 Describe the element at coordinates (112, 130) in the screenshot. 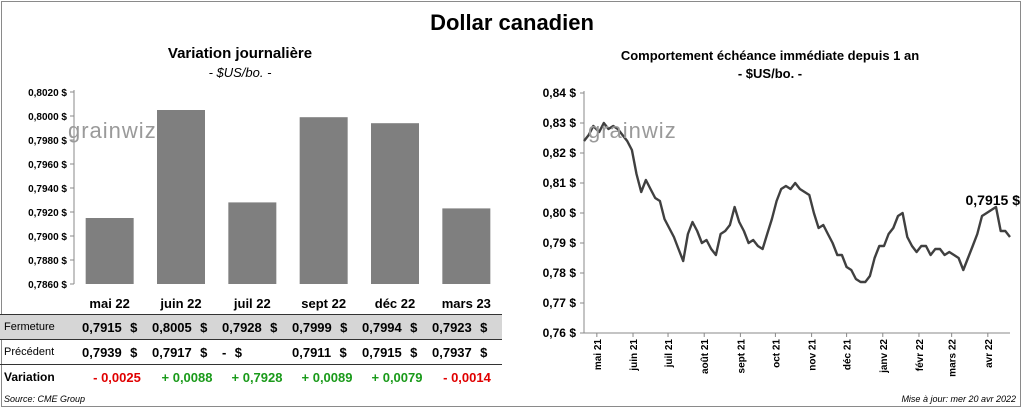

I see `watermark-left: grainwiz` at that location.